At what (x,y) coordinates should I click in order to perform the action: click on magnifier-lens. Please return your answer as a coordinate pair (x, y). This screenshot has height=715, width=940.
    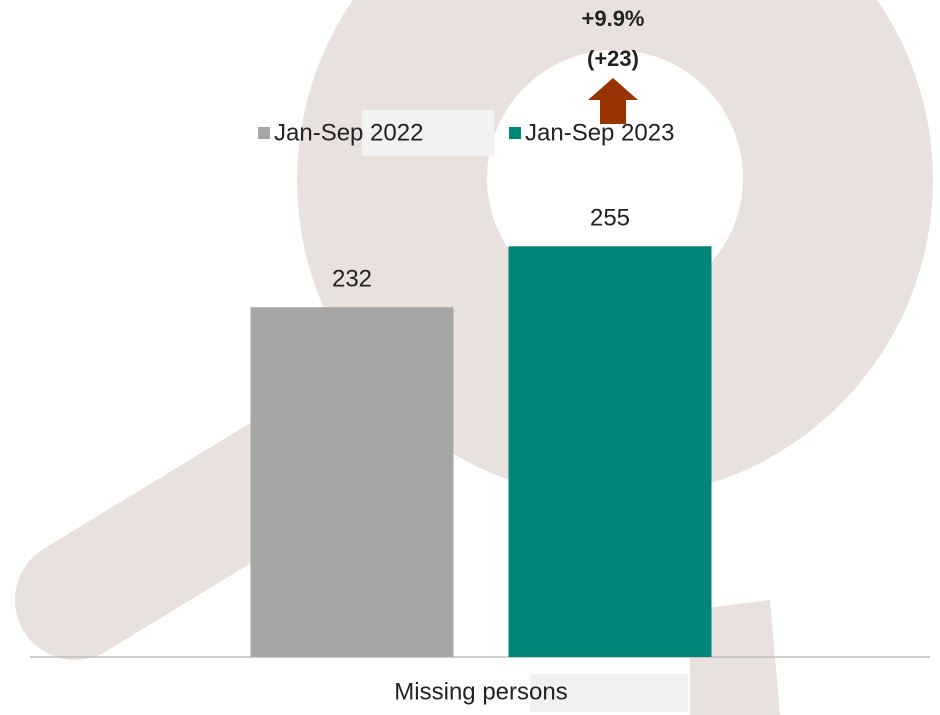
    Looking at the image, I should click on (615, 178).